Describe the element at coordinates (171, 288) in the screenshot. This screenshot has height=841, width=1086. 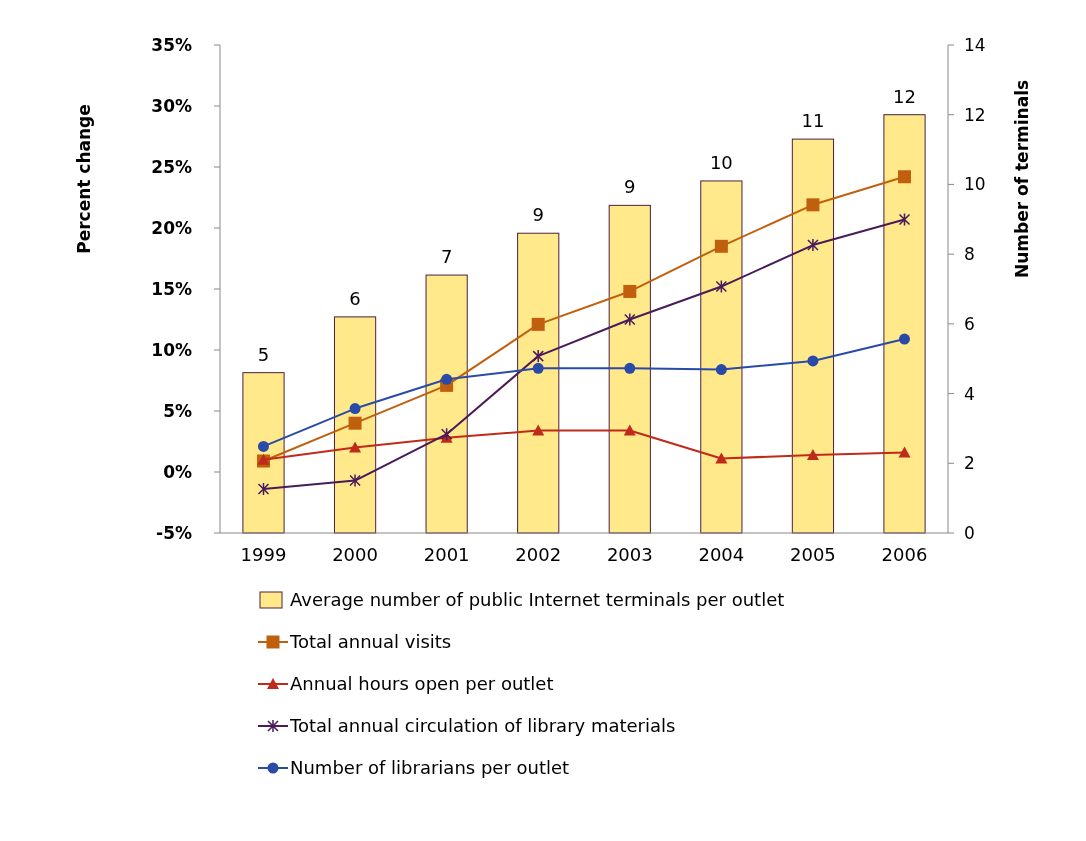
I see `y-tick-label: 15%` at that location.